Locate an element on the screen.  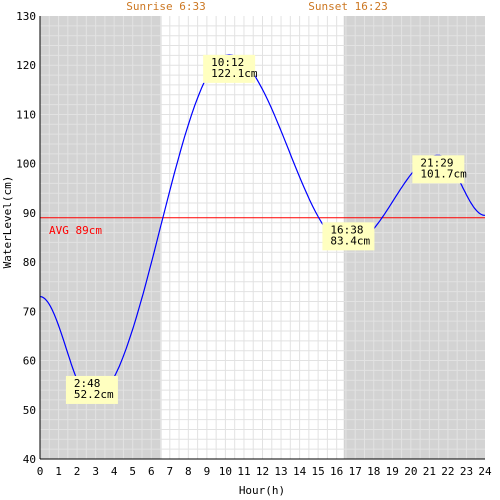
x-tick-label: 0 is located at coordinates (40, 471).